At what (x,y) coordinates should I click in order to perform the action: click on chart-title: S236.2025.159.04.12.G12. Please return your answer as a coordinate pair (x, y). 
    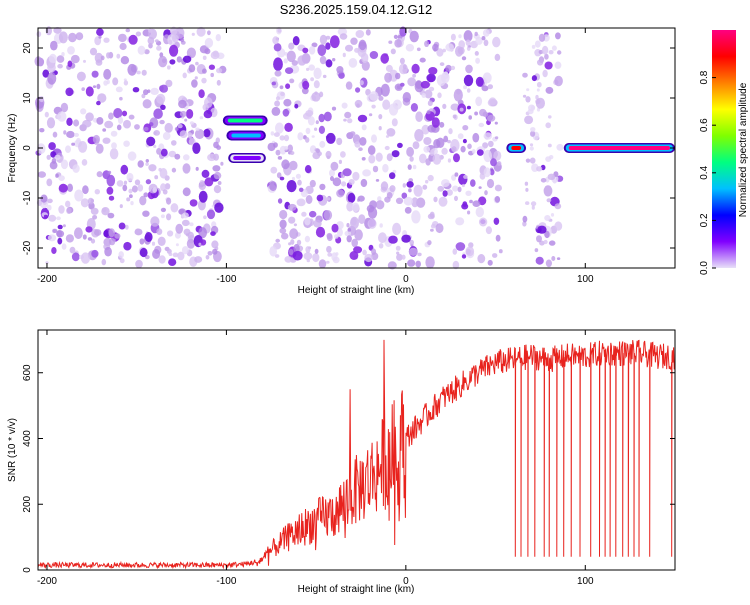
    Looking at the image, I should click on (356, 9).